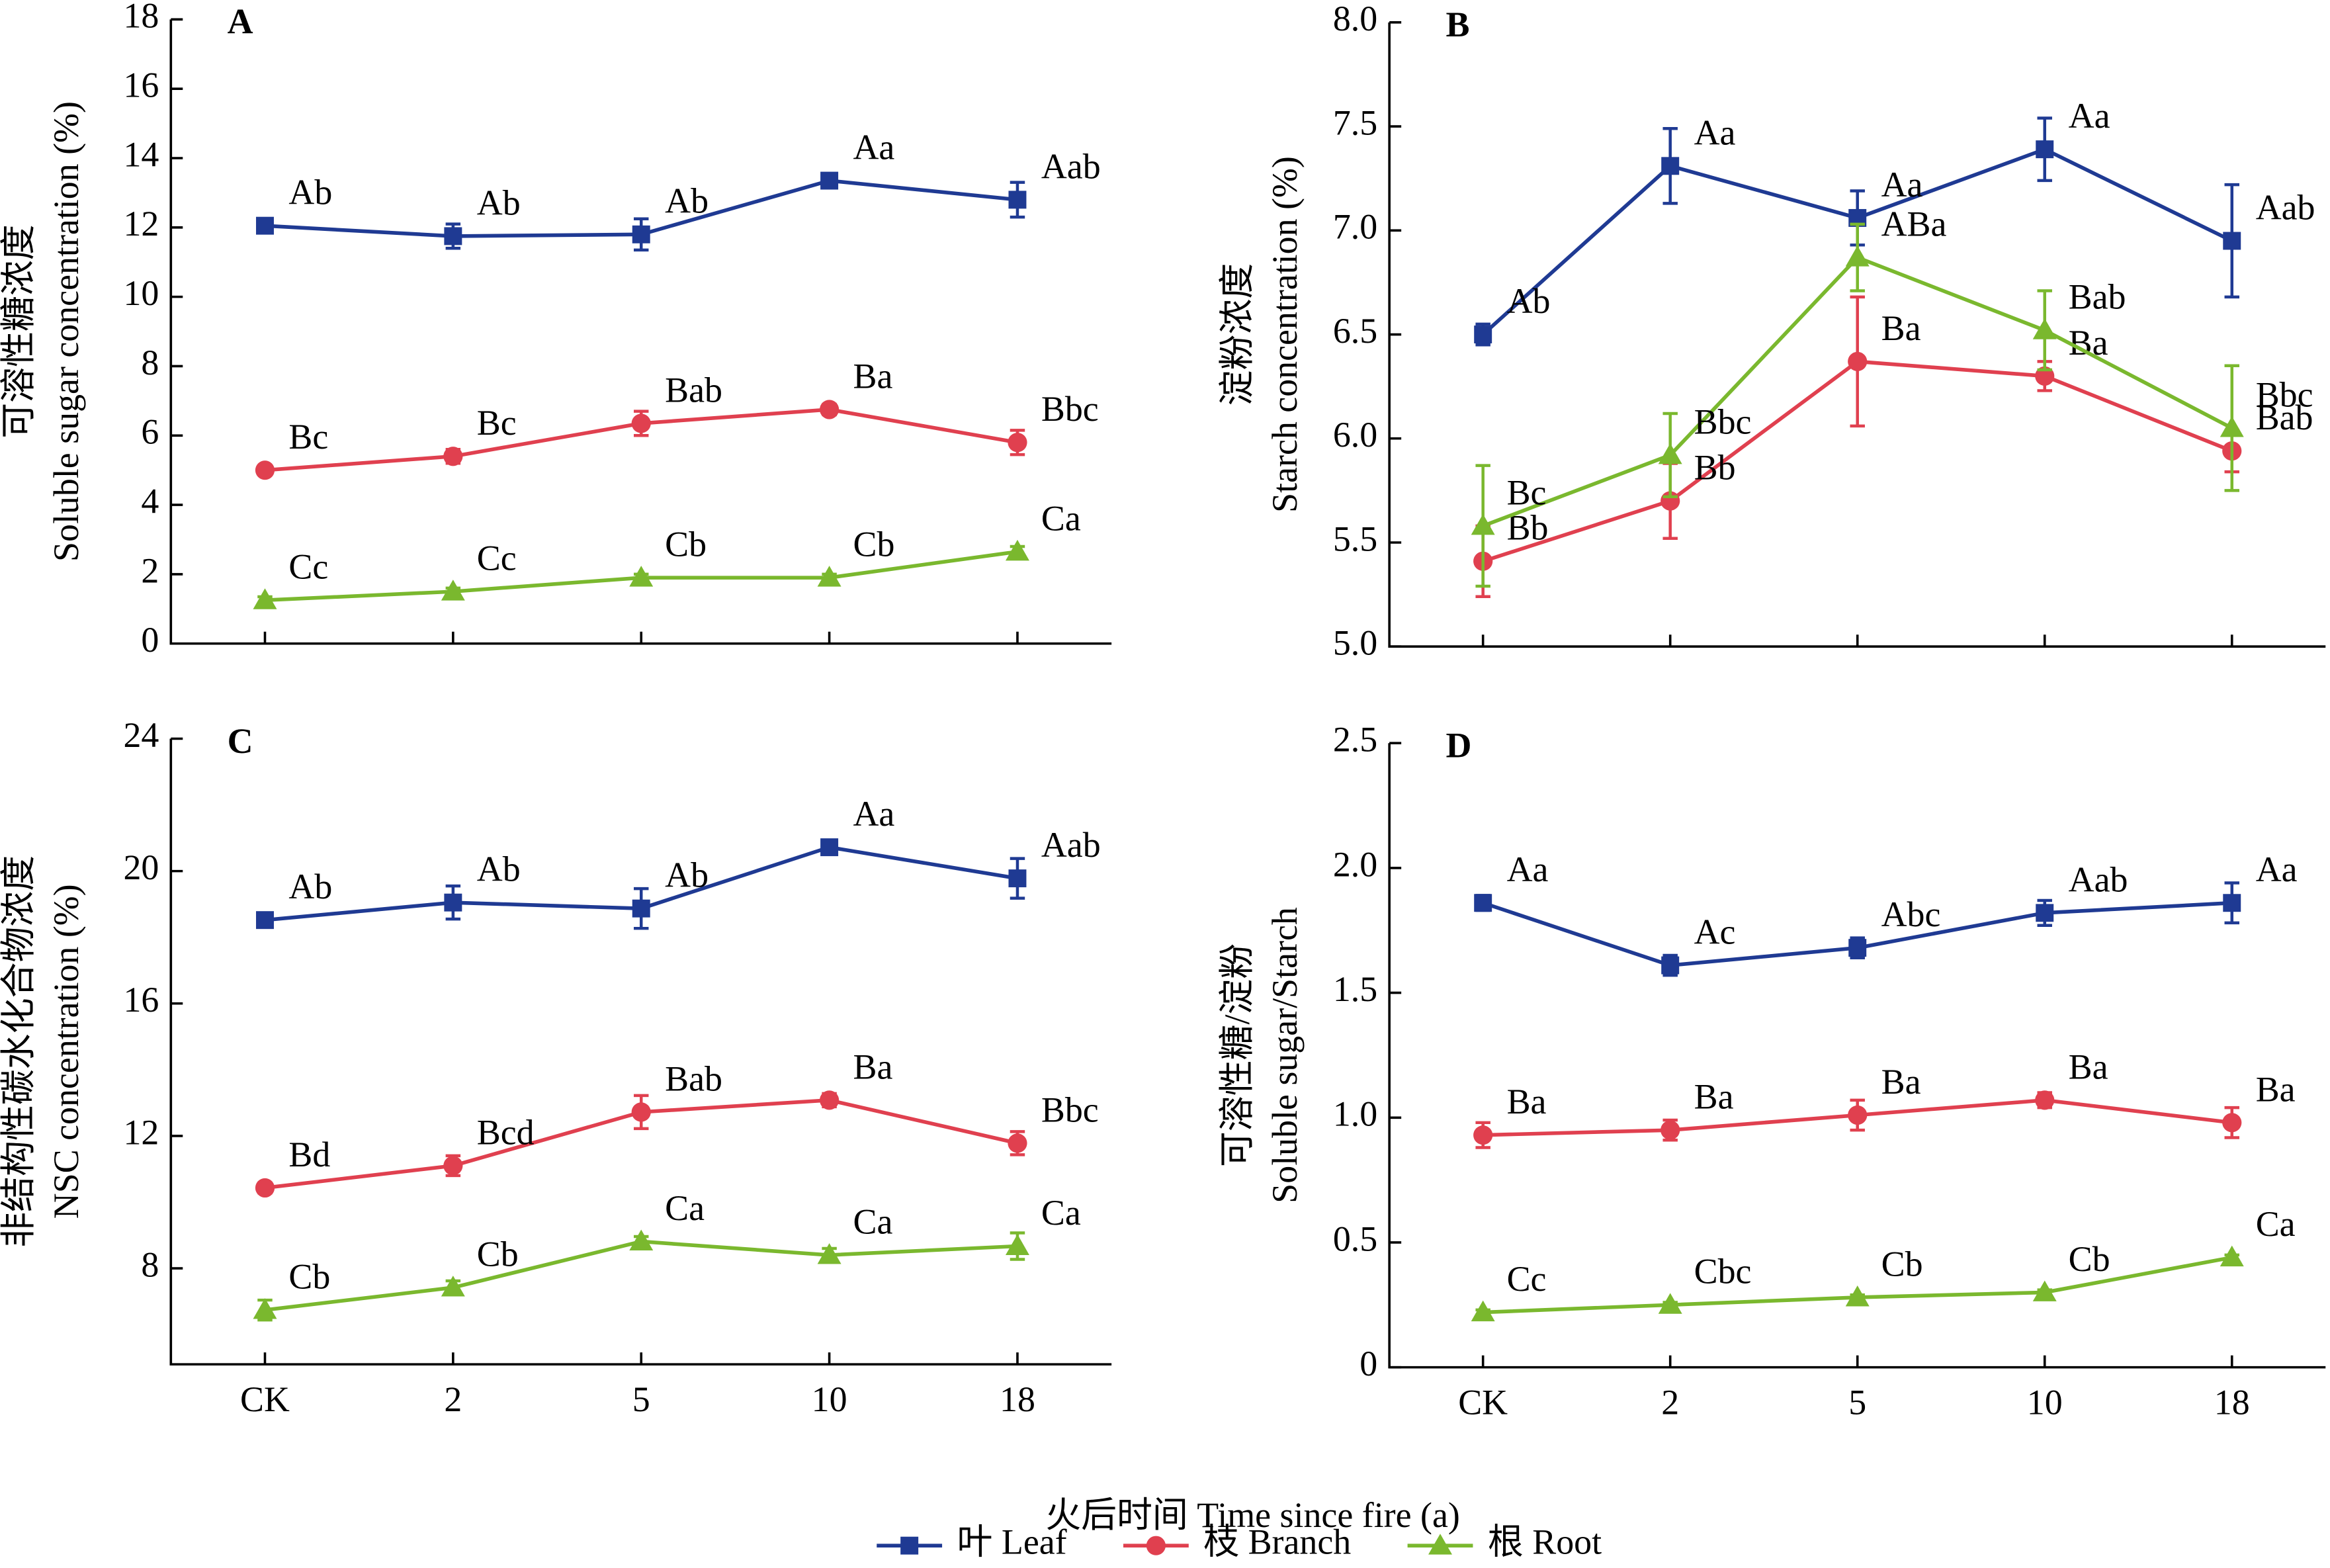 Image resolution: width=2330 pixels, height=1568 pixels. What do you see at coordinates (1355, 331) in the screenshot?
I see `y-tick-label: 6.5` at bounding box center [1355, 331].